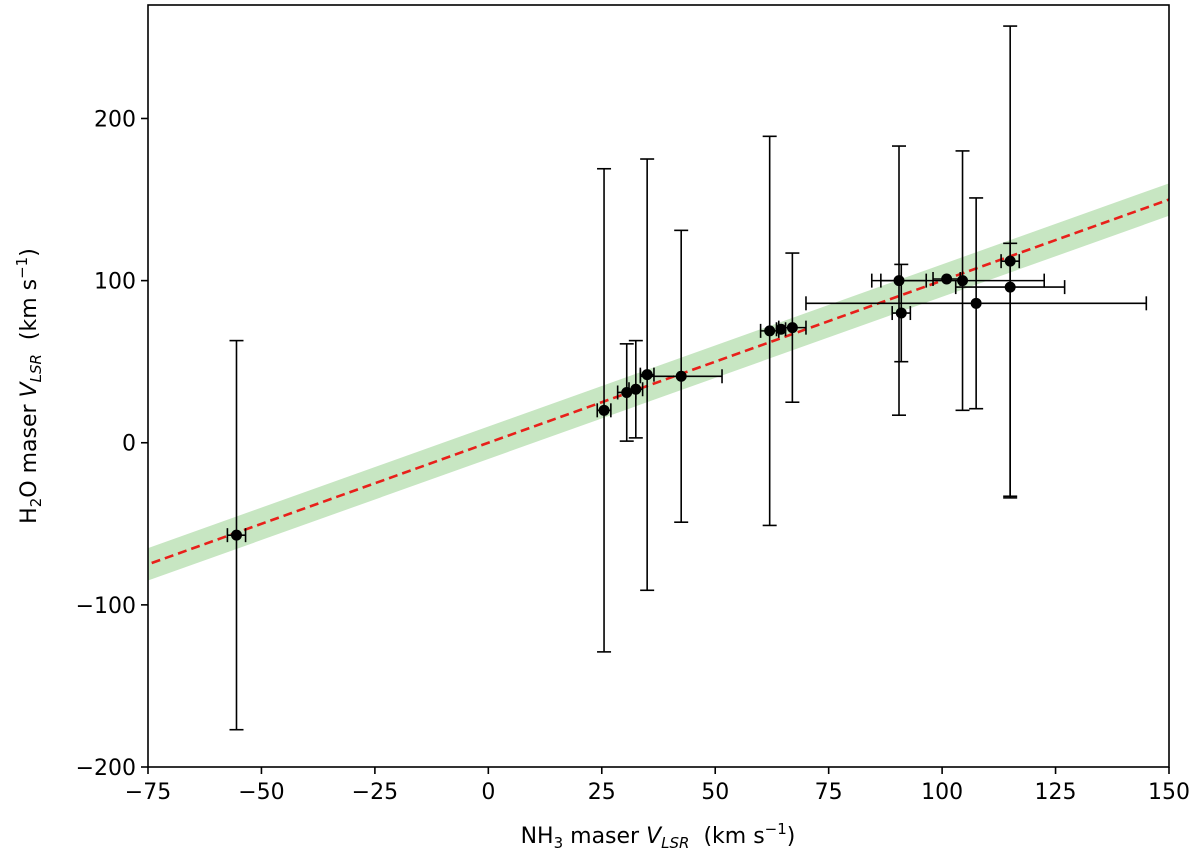 This screenshot has height=863, width=1200. What do you see at coordinates (658, 836) in the screenshot?
I see `x-axis-label: NH3 maser VLSR (km s−1)` at bounding box center [658, 836].